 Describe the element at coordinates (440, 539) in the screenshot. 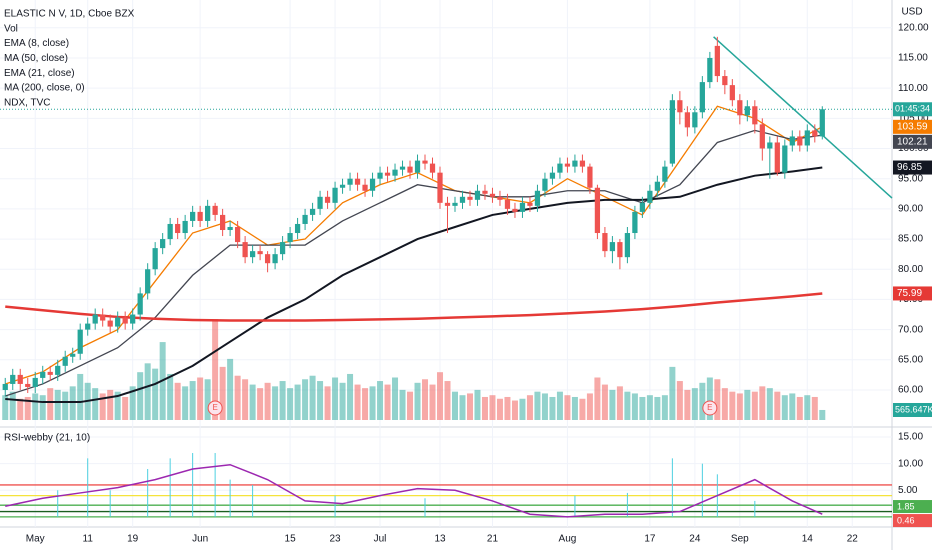

I see `x-tick-label: 13` at that location.